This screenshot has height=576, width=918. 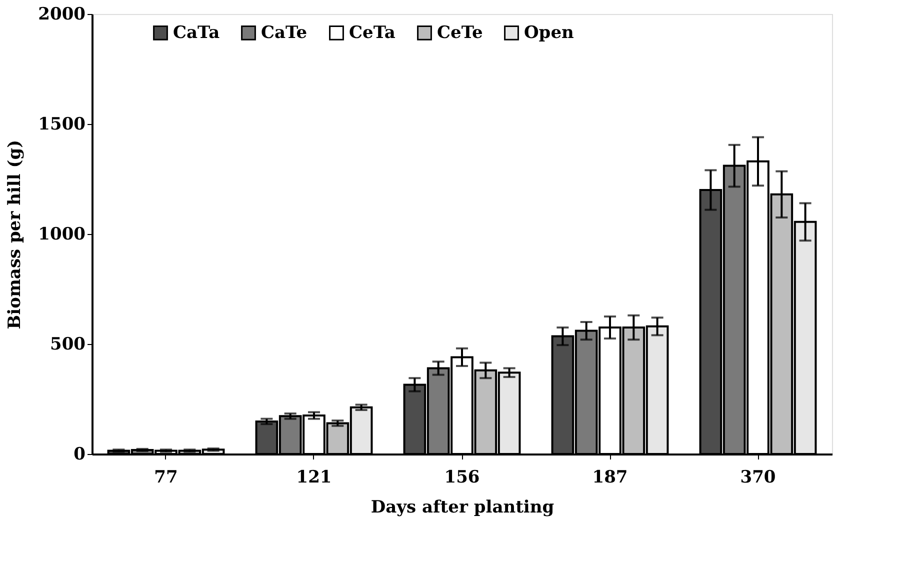 What do you see at coordinates (62, 14) in the screenshot?
I see `y-tick-label: 2000` at bounding box center [62, 14].